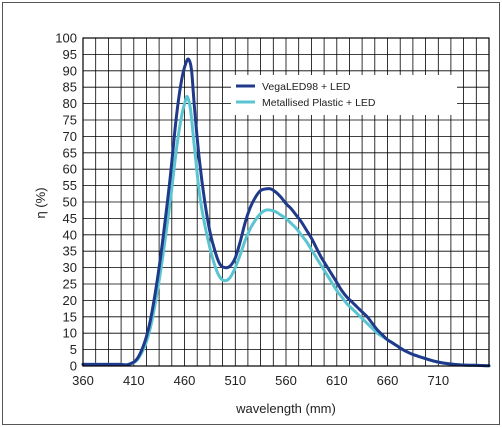  I want to click on y-tick-label: 70, so click(70, 136).